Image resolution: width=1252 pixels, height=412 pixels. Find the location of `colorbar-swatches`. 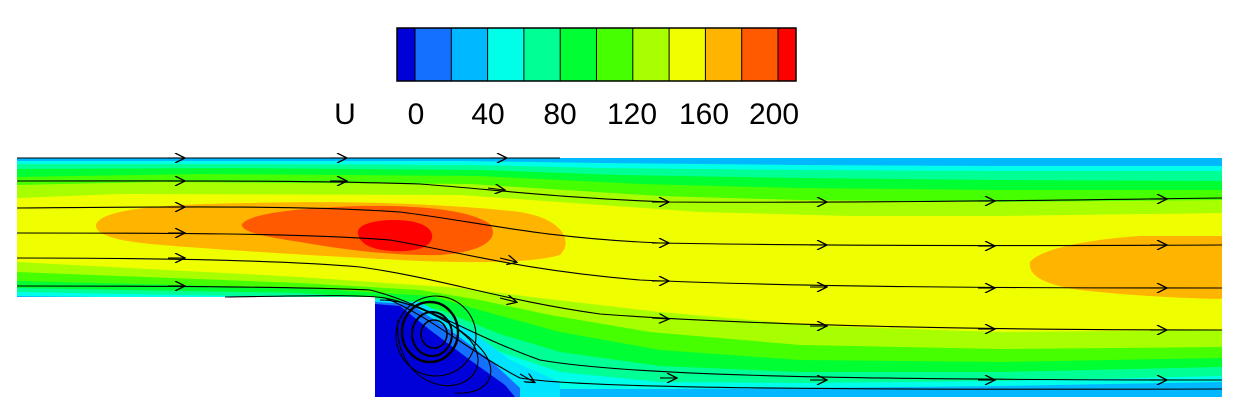

colorbar-swatches is located at coordinates (597, 54).